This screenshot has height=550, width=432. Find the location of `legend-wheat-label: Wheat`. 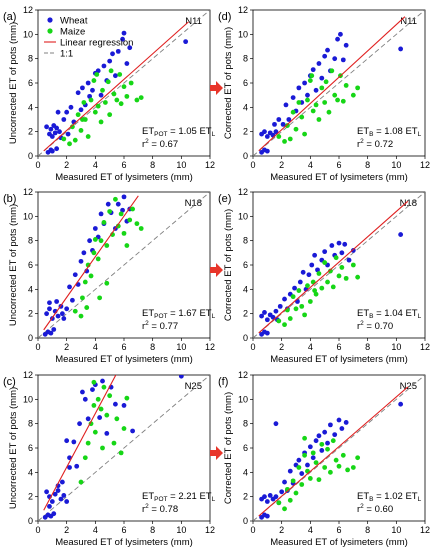

legend-wheat-label: Wheat is located at coordinates (74, 21).